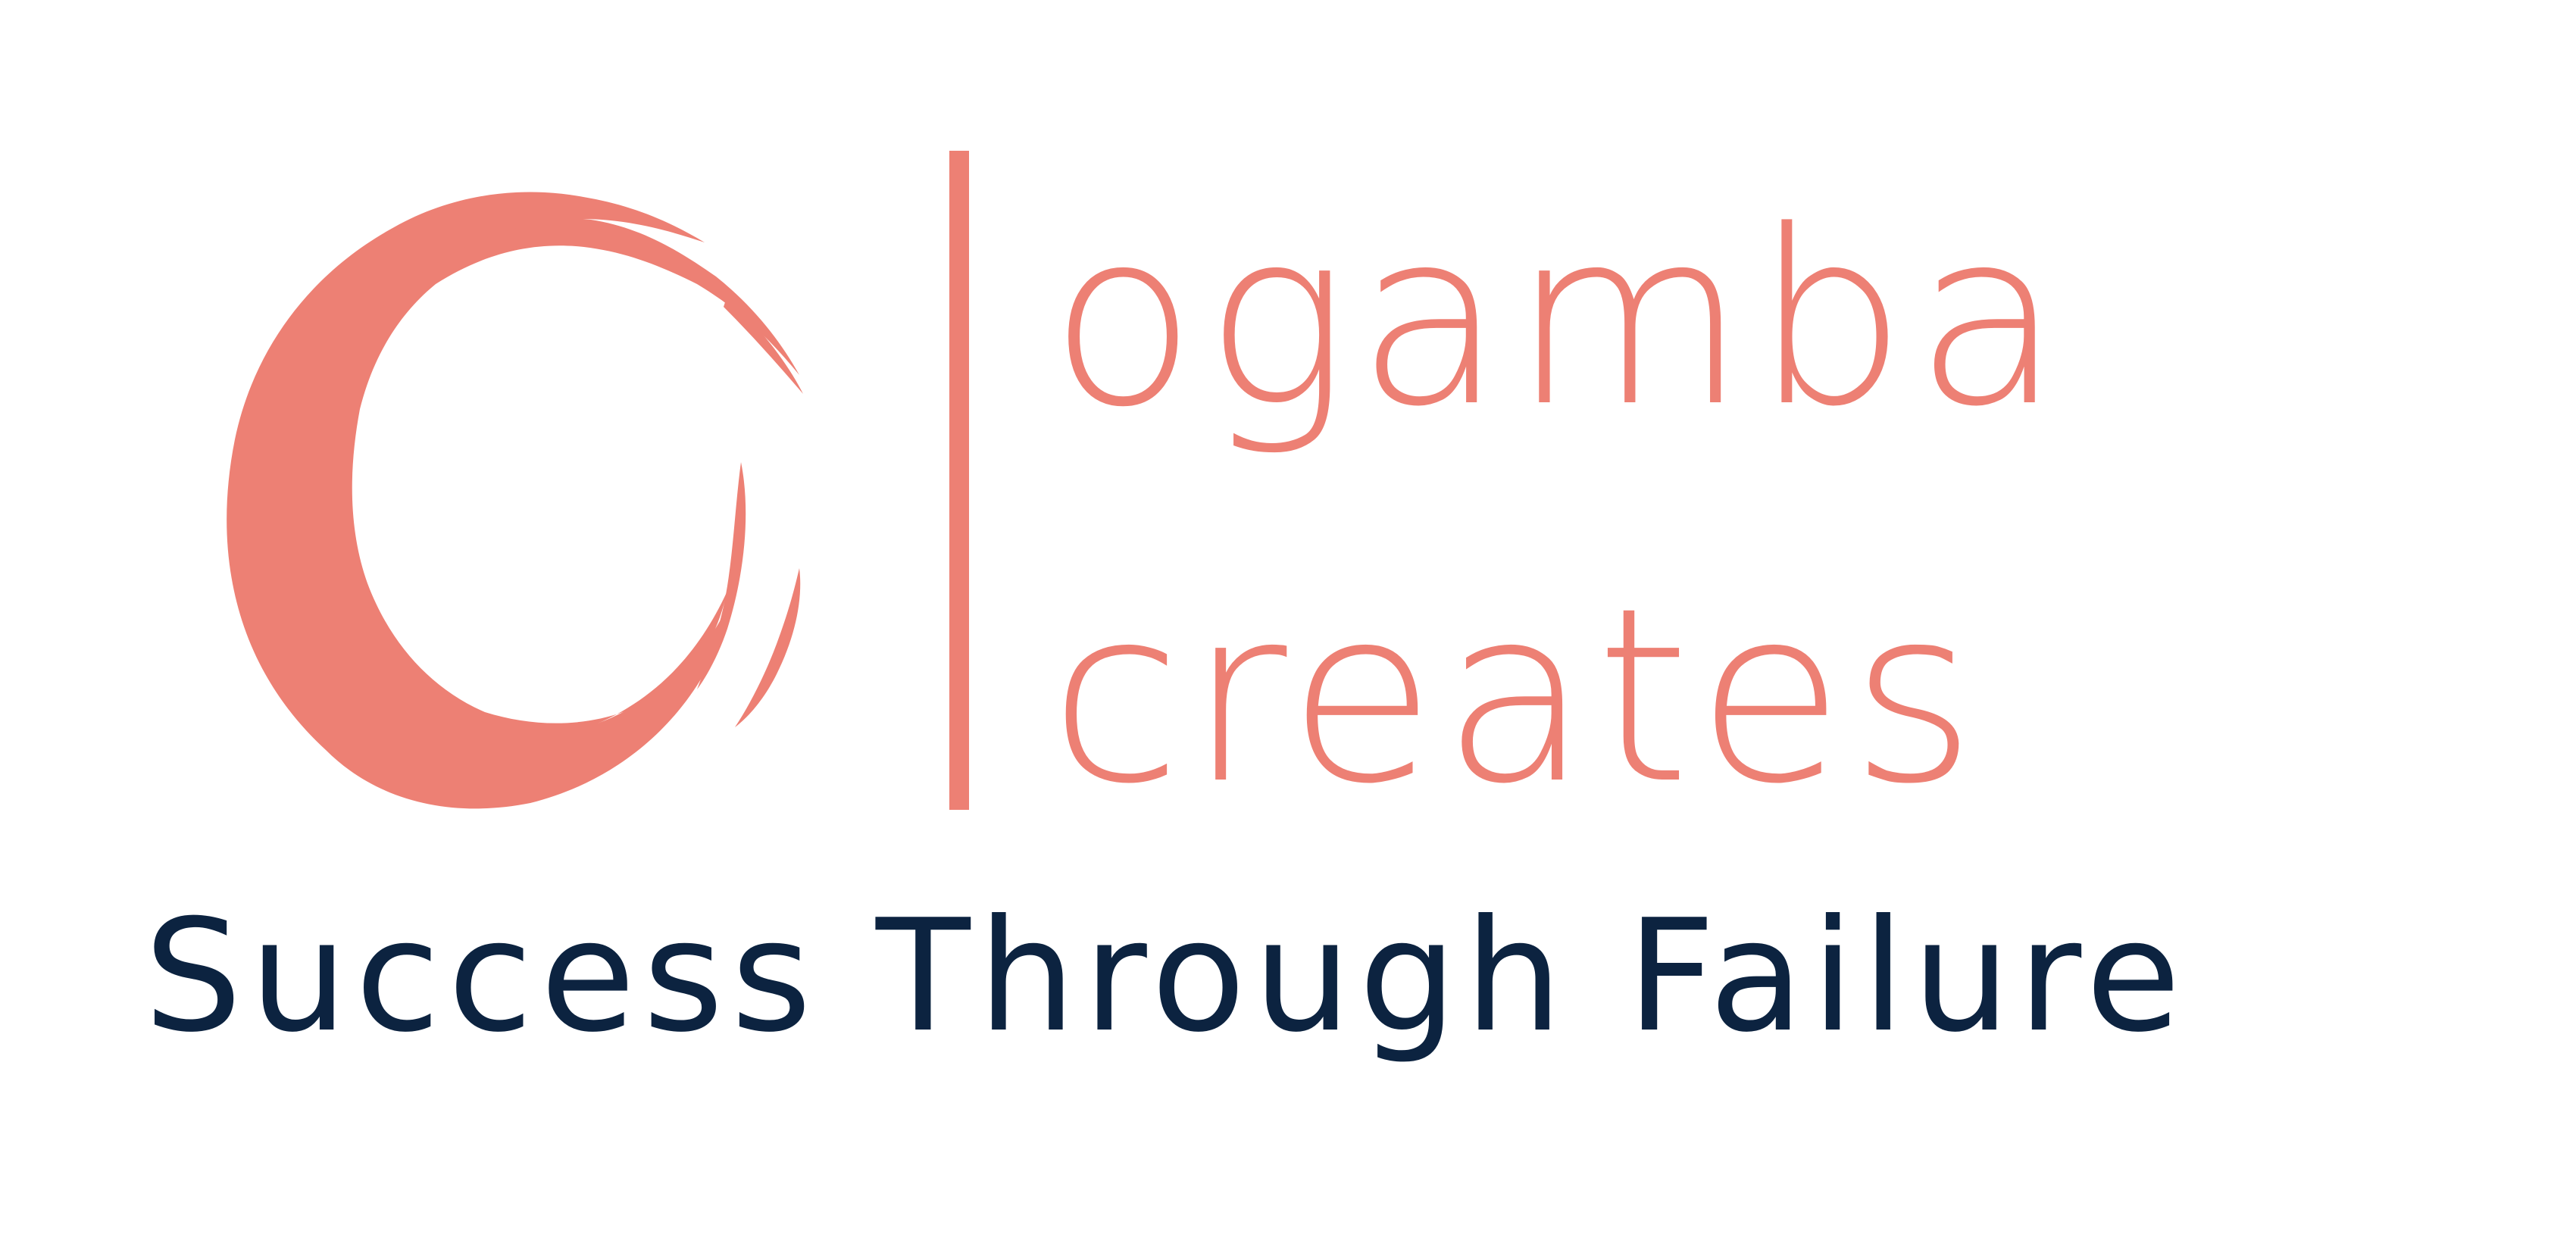 This screenshot has height=1253, width=2576. Describe the element at coordinates (1560, 319) in the screenshot. I see `wordmark-line-1: ogamba` at that location.